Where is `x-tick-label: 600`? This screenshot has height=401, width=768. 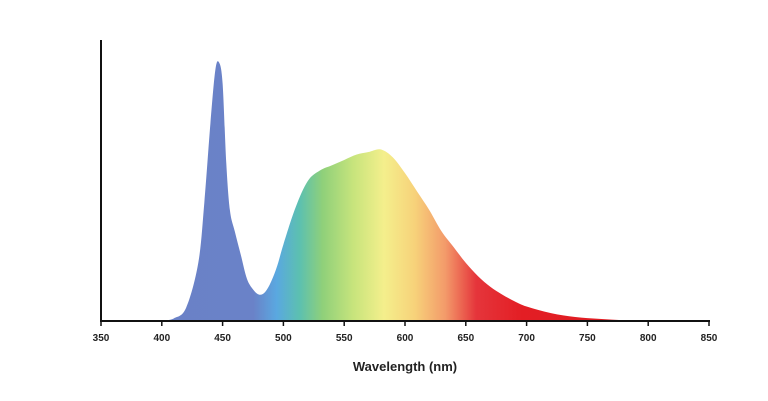 x-tick-label: 600 is located at coordinates (405, 338).